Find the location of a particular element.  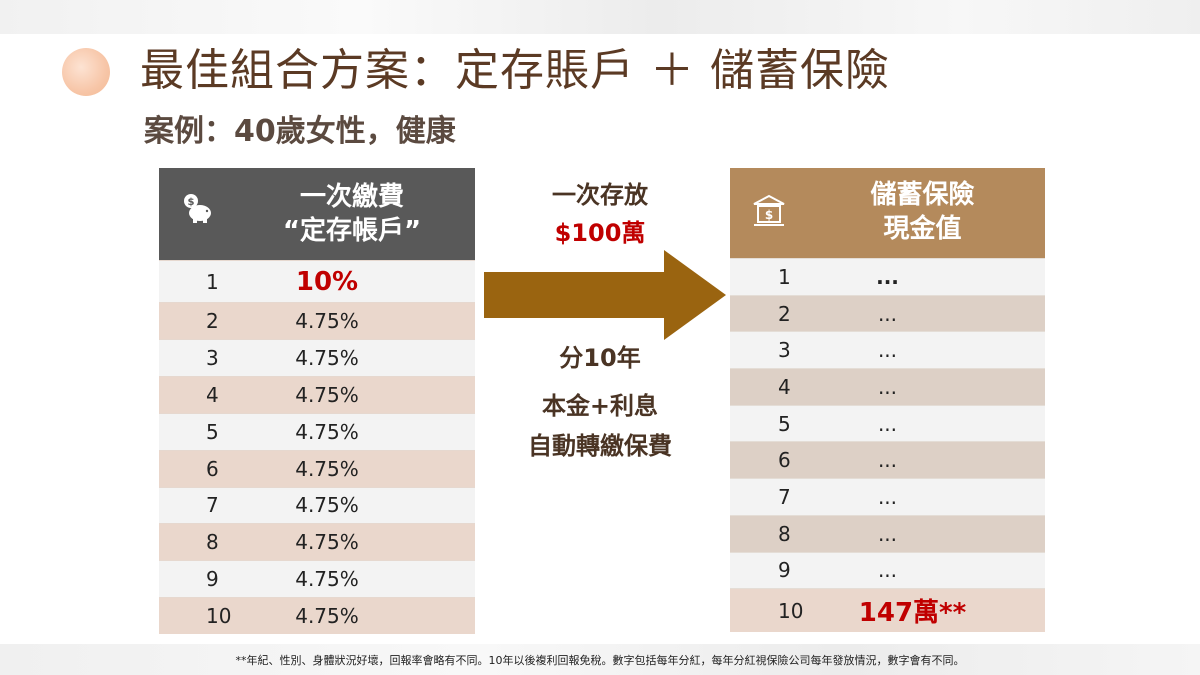

bank-icon: $ is located at coordinates (769, 210).